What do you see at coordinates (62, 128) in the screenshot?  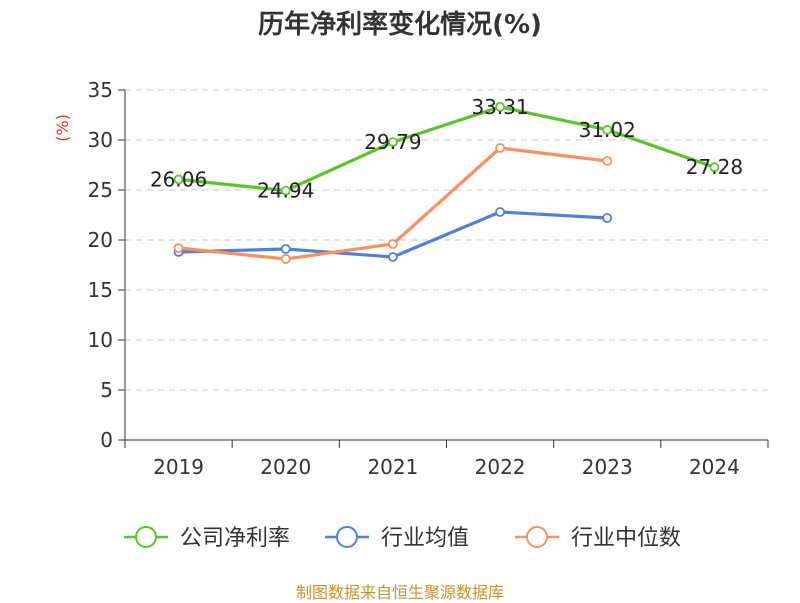 I see `y-axis-label: (%)` at bounding box center [62, 128].